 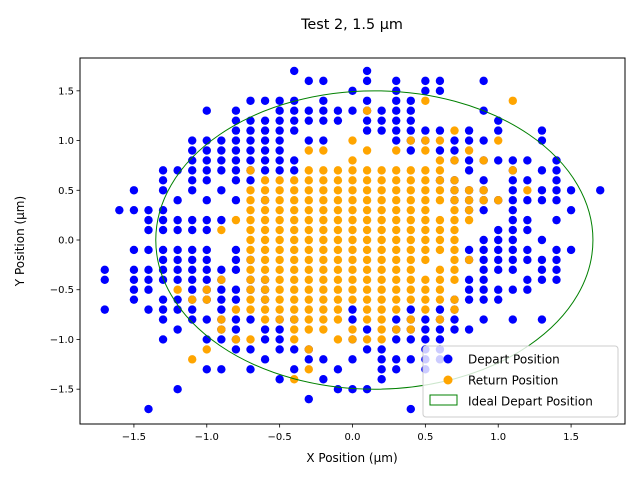 What do you see at coordinates (425, 437) in the screenshot?
I see `x-tick-label: 0.5` at bounding box center [425, 437].